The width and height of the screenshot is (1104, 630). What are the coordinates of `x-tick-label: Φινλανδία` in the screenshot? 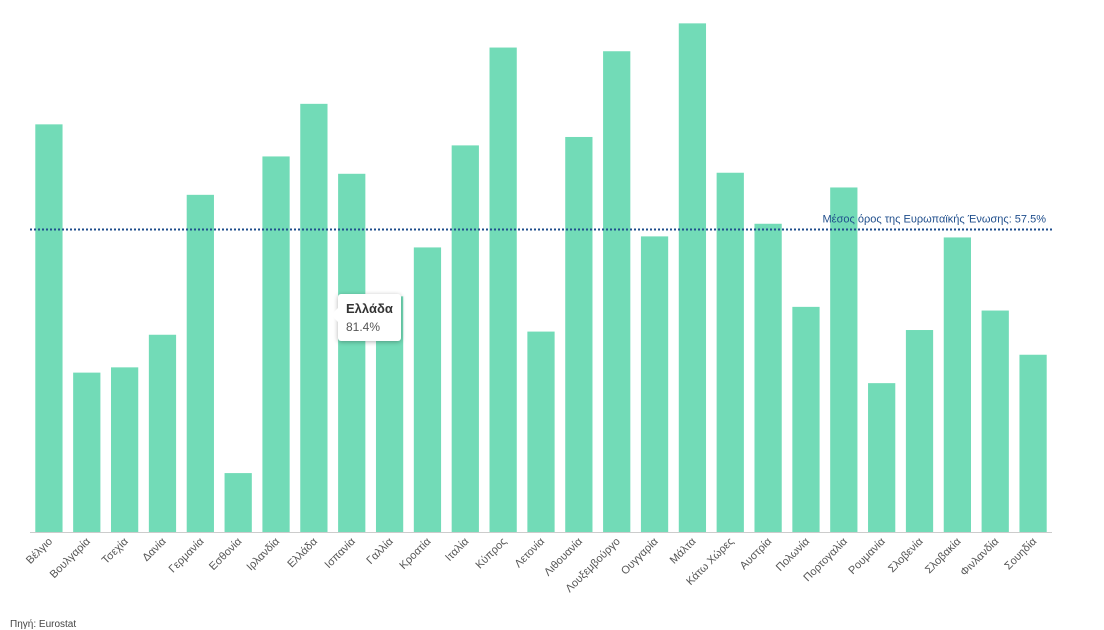 It's located at (979, 556).